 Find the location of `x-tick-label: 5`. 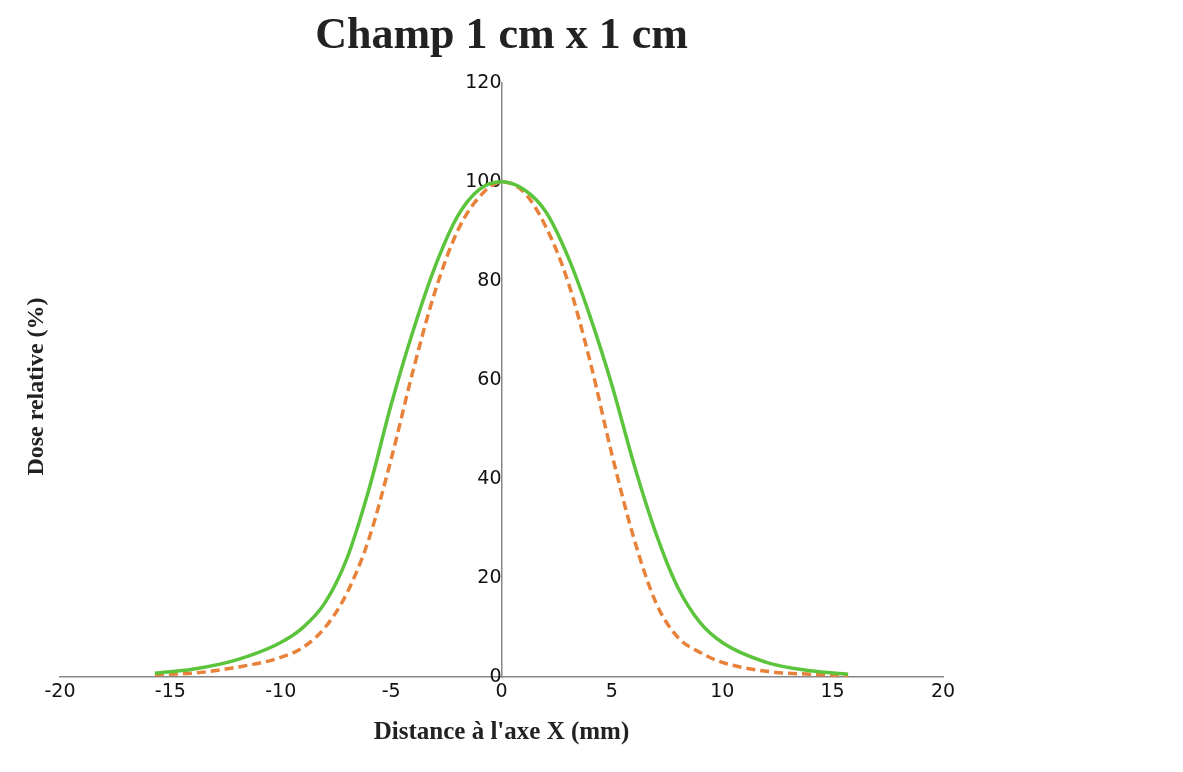

x-tick-label: 5 is located at coordinates (611, 689).